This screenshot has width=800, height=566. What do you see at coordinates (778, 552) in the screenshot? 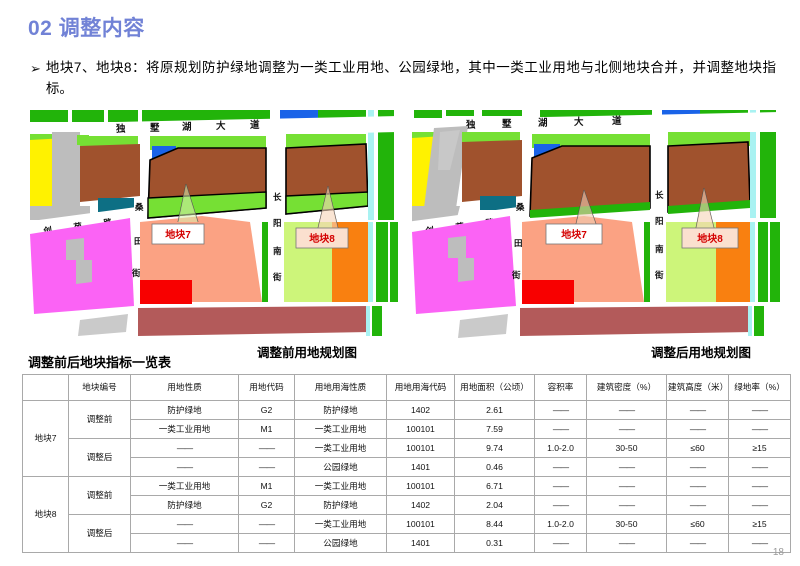
I see `page-number: 18` at bounding box center [778, 552].